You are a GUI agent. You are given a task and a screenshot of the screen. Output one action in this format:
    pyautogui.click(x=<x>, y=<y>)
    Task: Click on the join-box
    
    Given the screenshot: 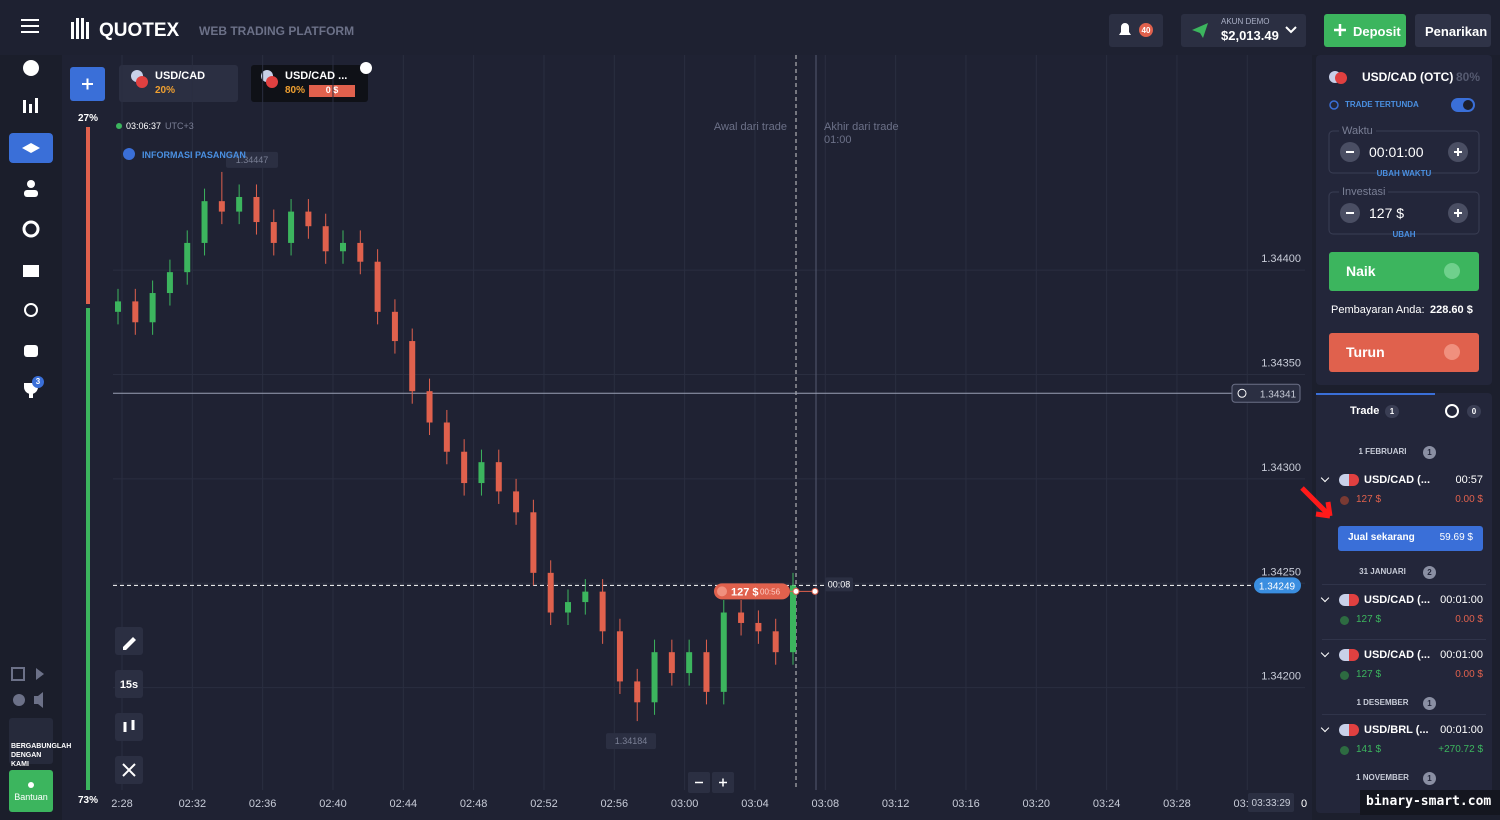 What is the action you would take?
    pyautogui.click(x=31, y=741)
    